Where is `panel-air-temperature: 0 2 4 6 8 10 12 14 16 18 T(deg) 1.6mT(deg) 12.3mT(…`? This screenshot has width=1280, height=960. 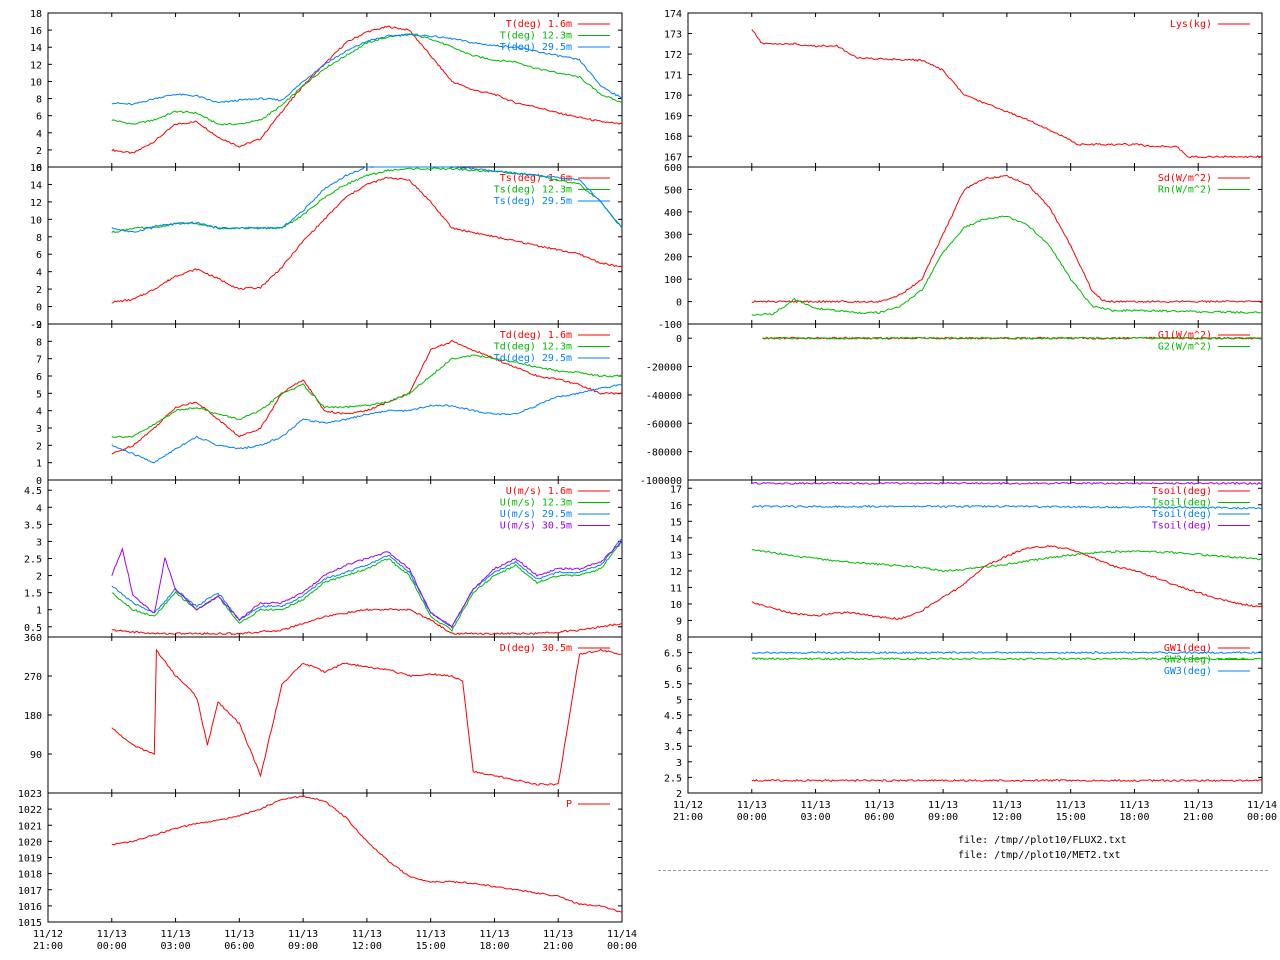
panel-air-temperature: 0 2 4 6 8 10 12 14 16 18 T(deg) 1.6mT(deg) 12.3mT(… is located at coordinates (326, 91).